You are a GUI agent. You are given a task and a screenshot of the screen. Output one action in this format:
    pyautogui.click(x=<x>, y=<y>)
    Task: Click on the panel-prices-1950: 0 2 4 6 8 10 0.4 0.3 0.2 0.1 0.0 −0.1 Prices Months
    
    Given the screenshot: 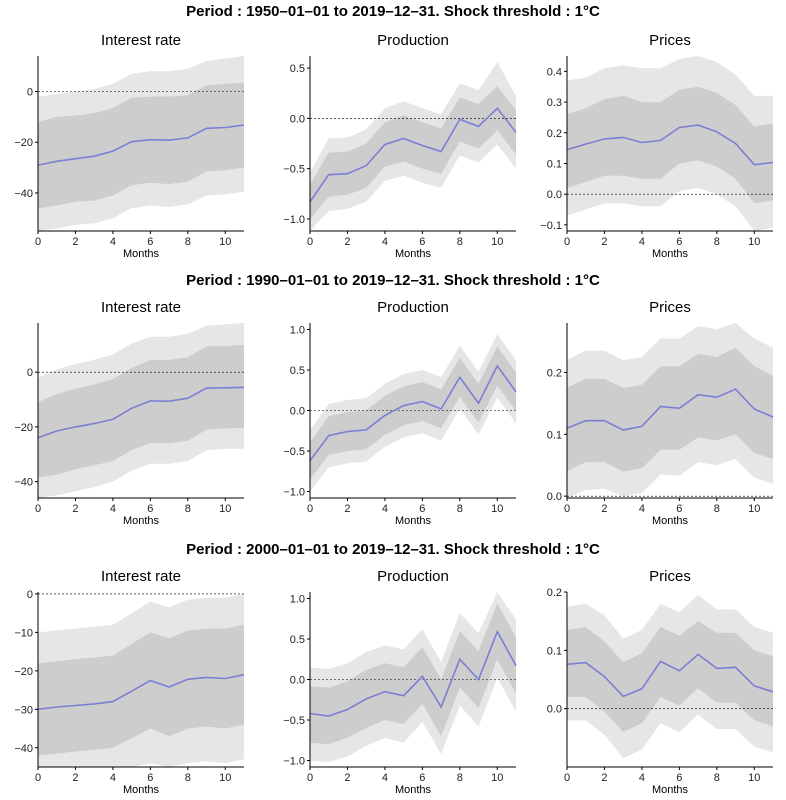 What is the action you would take?
    pyautogui.click(x=657, y=146)
    